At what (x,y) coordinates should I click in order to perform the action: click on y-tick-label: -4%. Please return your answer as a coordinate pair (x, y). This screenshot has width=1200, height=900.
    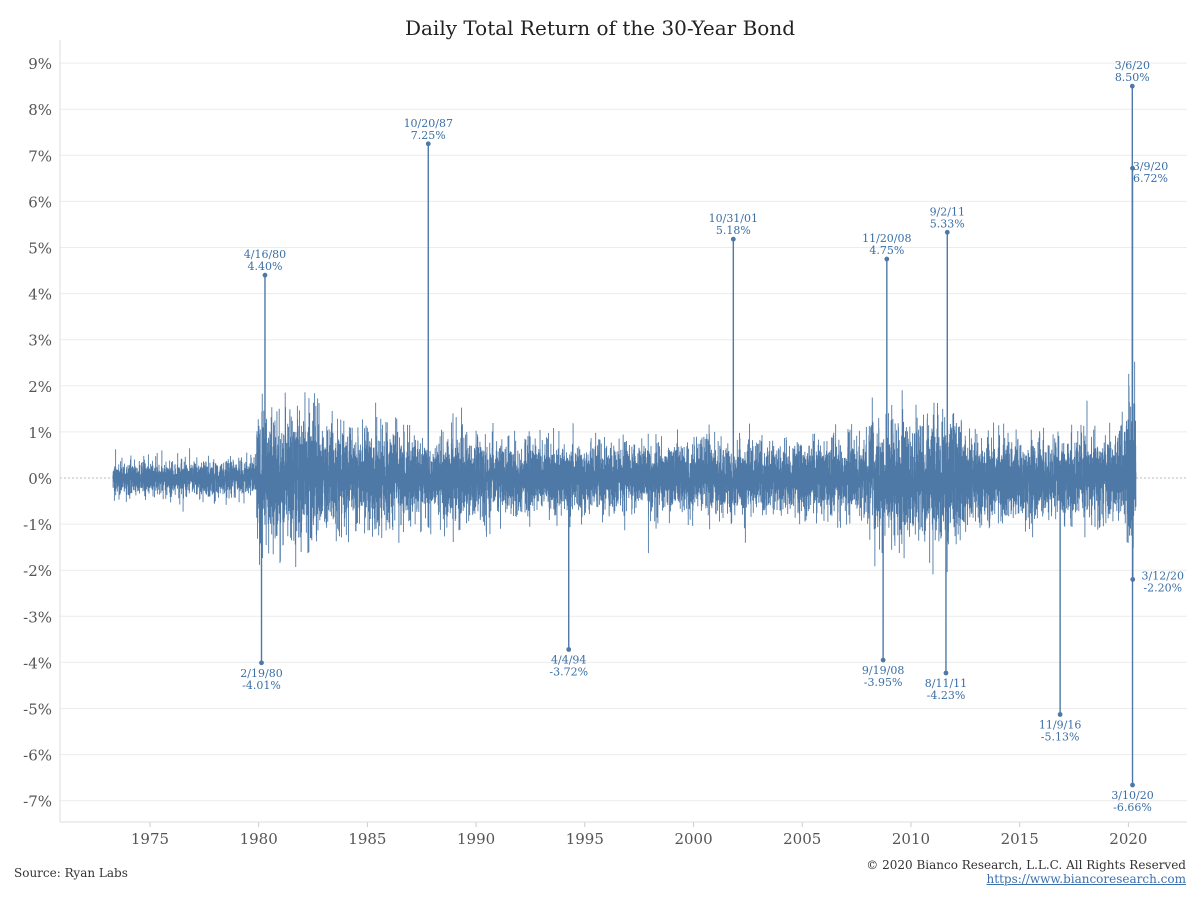
    Looking at the image, I should click on (37, 663).